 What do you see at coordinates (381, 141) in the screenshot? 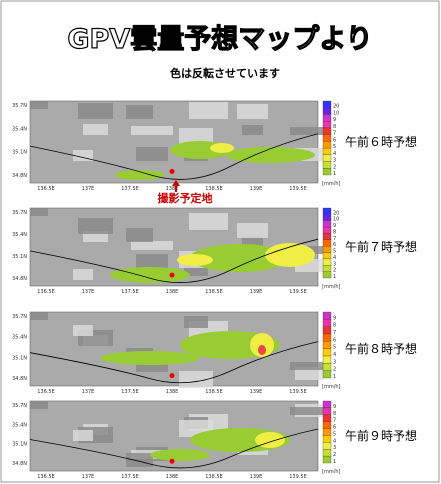
I see `panel-label: 午前６時予想` at bounding box center [381, 141].